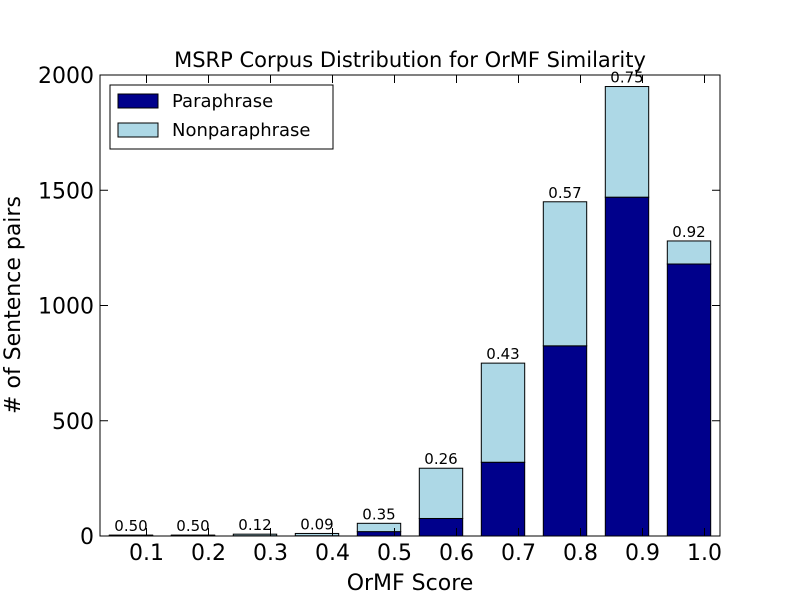 The width and height of the screenshot is (800, 600). I want to click on bar-value-label: 0.09, so click(316, 524).